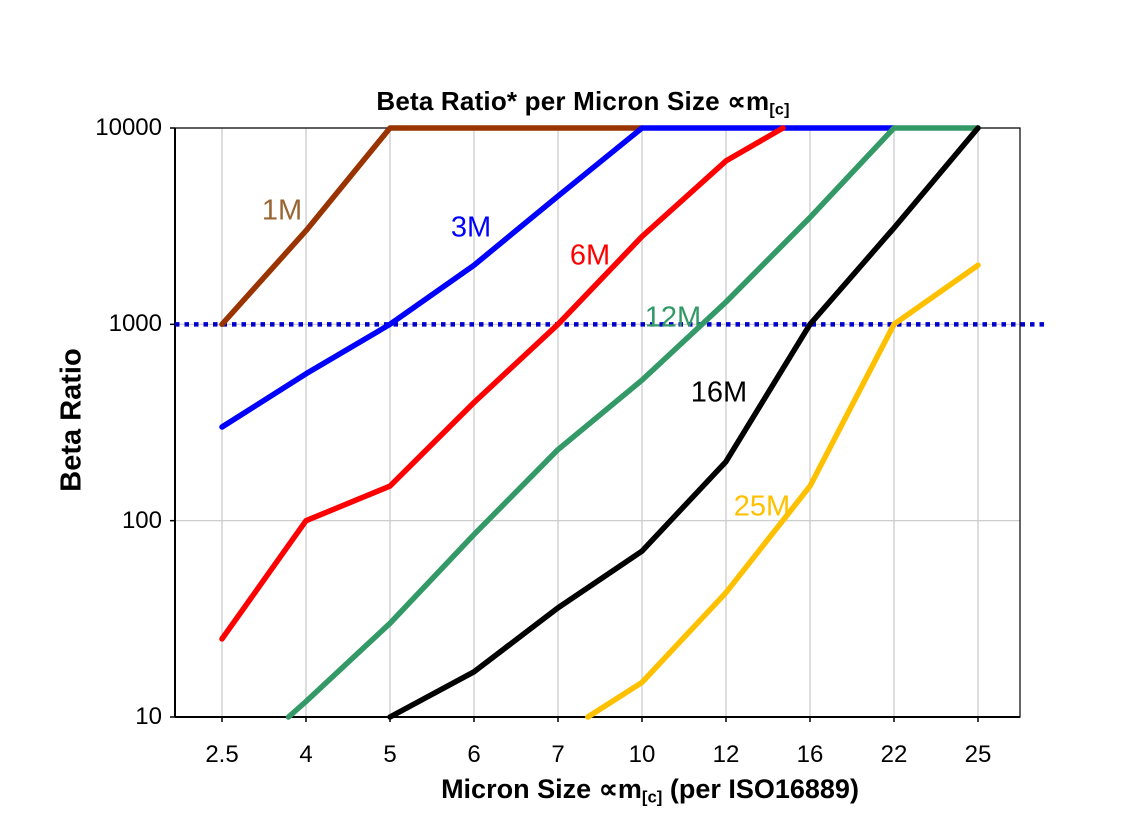 The image size is (1138, 840). I want to click on x-axis-title-pre: Micron Size ∝m, so click(541, 789).